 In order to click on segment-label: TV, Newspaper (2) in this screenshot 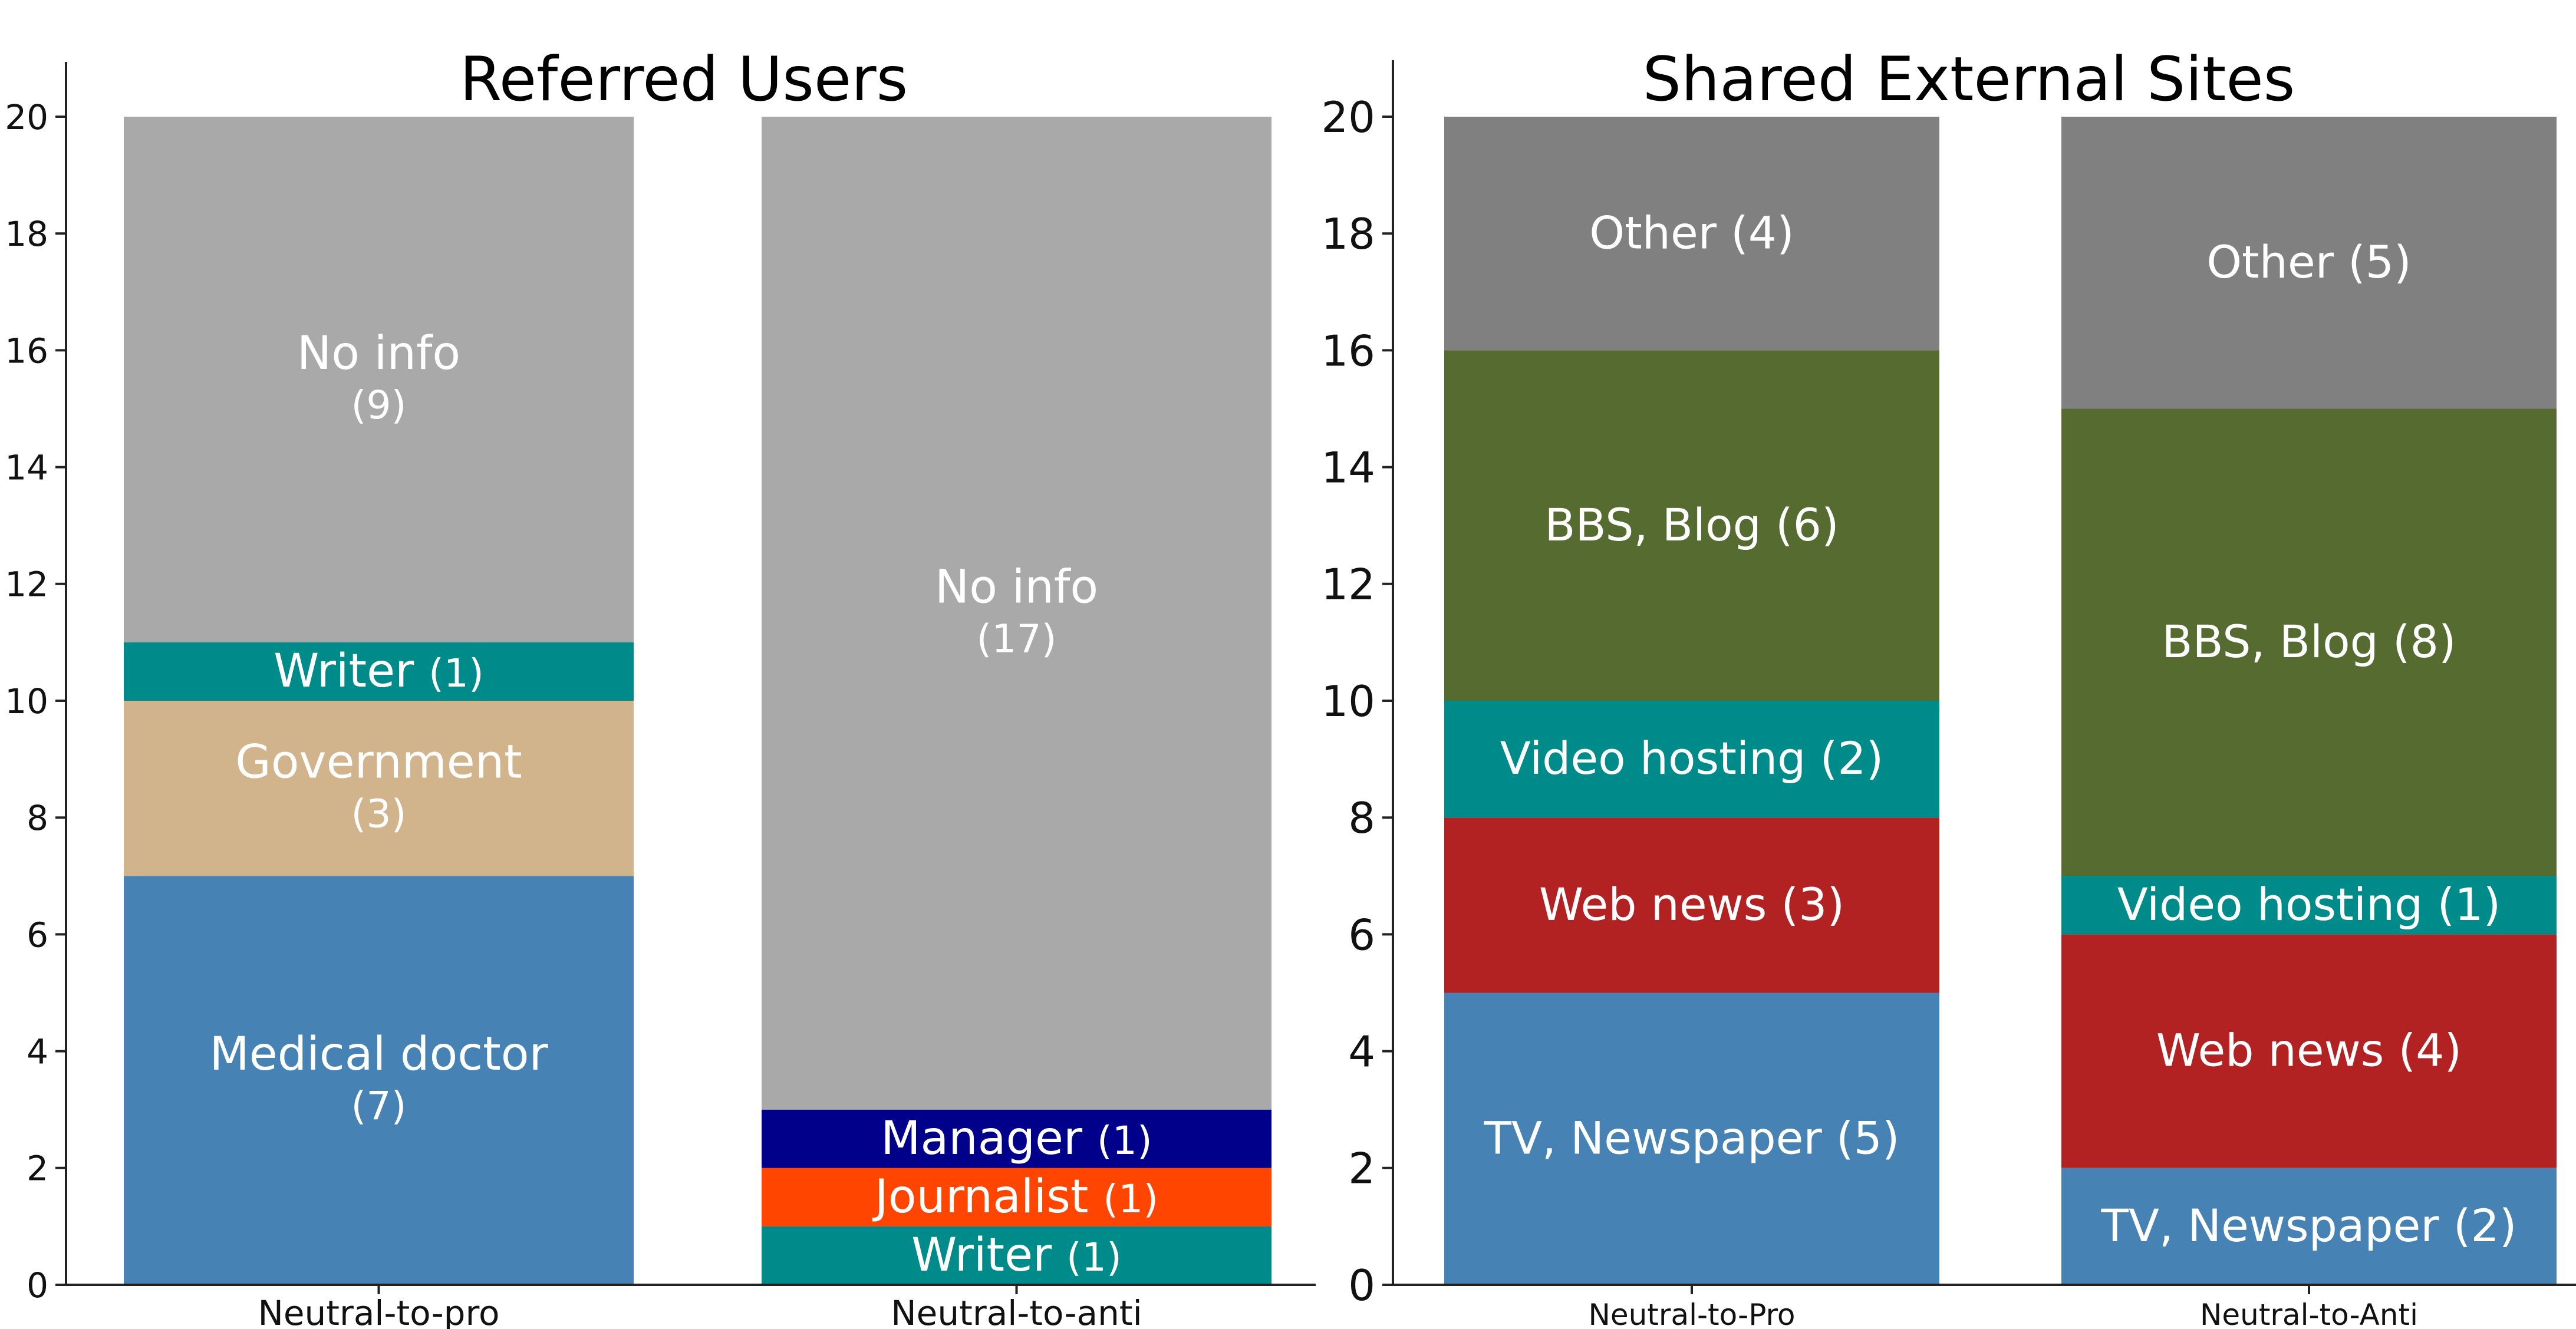, I will do `click(2309, 1225)`.